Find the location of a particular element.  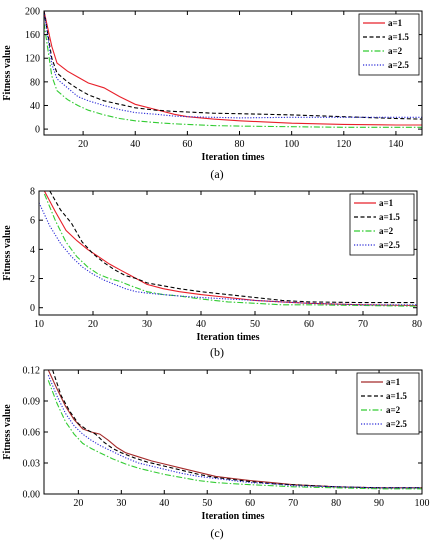

y-tick-label: 6 is located at coordinates (32, 221).